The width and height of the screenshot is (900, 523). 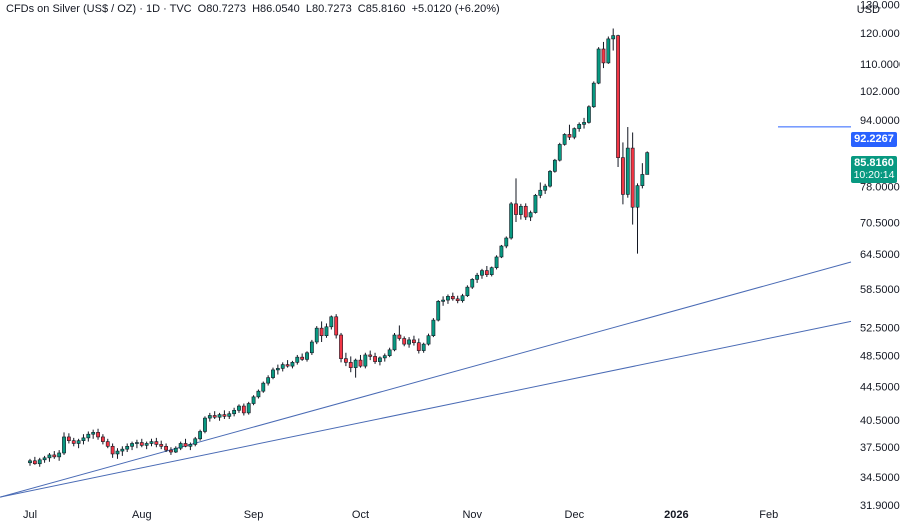 What do you see at coordinates (874, 139) in the screenshot?
I see `level-price-tag: 92.2267` at bounding box center [874, 139].